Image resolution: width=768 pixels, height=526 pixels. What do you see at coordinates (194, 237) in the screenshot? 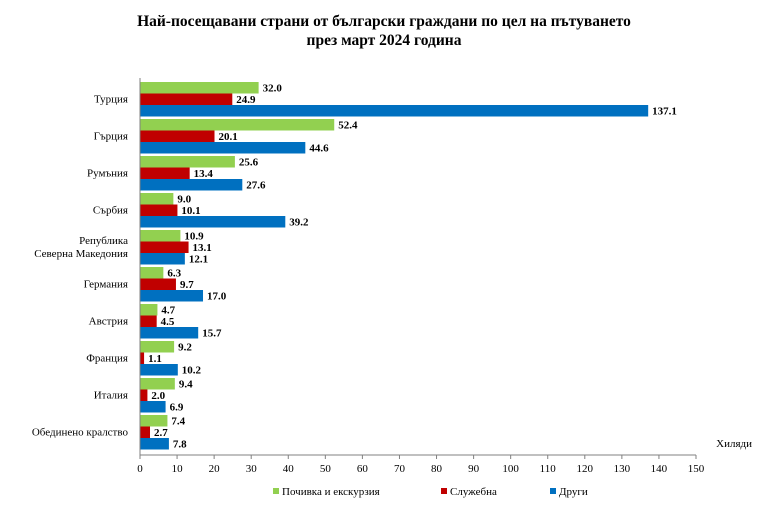
I see `data-label: 10.9` at bounding box center [194, 237].